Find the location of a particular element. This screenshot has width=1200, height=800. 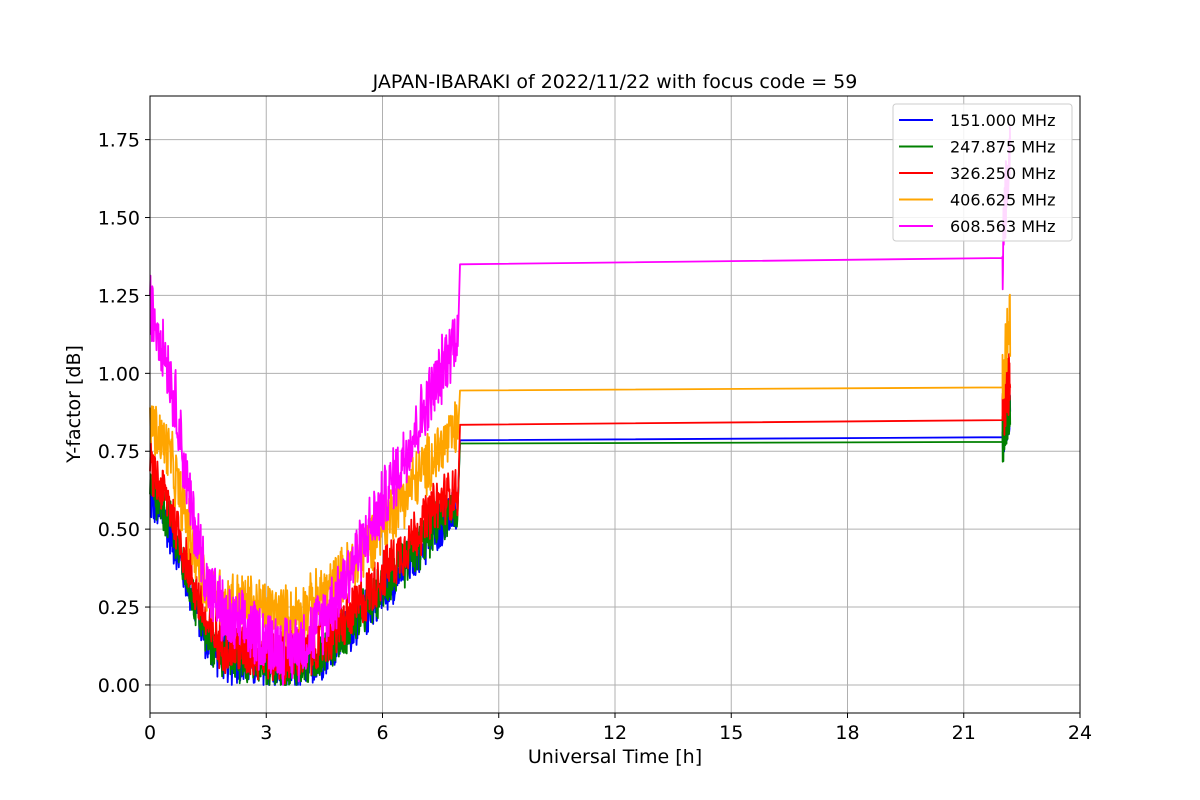

x-tick-label: 3 is located at coordinates (266, 733).